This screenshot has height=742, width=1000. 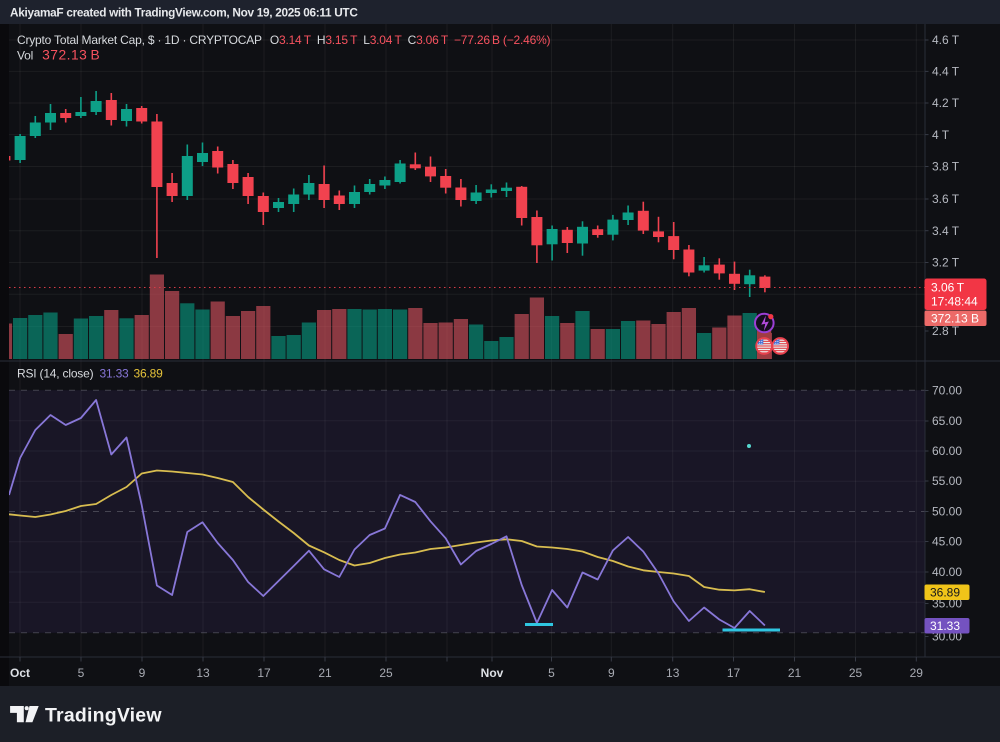 I want to click on svg-text: 17:48:44, so click(x=954, y=302).